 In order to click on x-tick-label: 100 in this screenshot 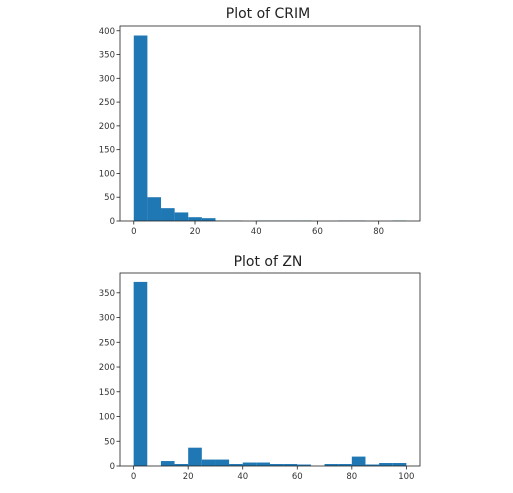, I will do `click(406, 477)`.